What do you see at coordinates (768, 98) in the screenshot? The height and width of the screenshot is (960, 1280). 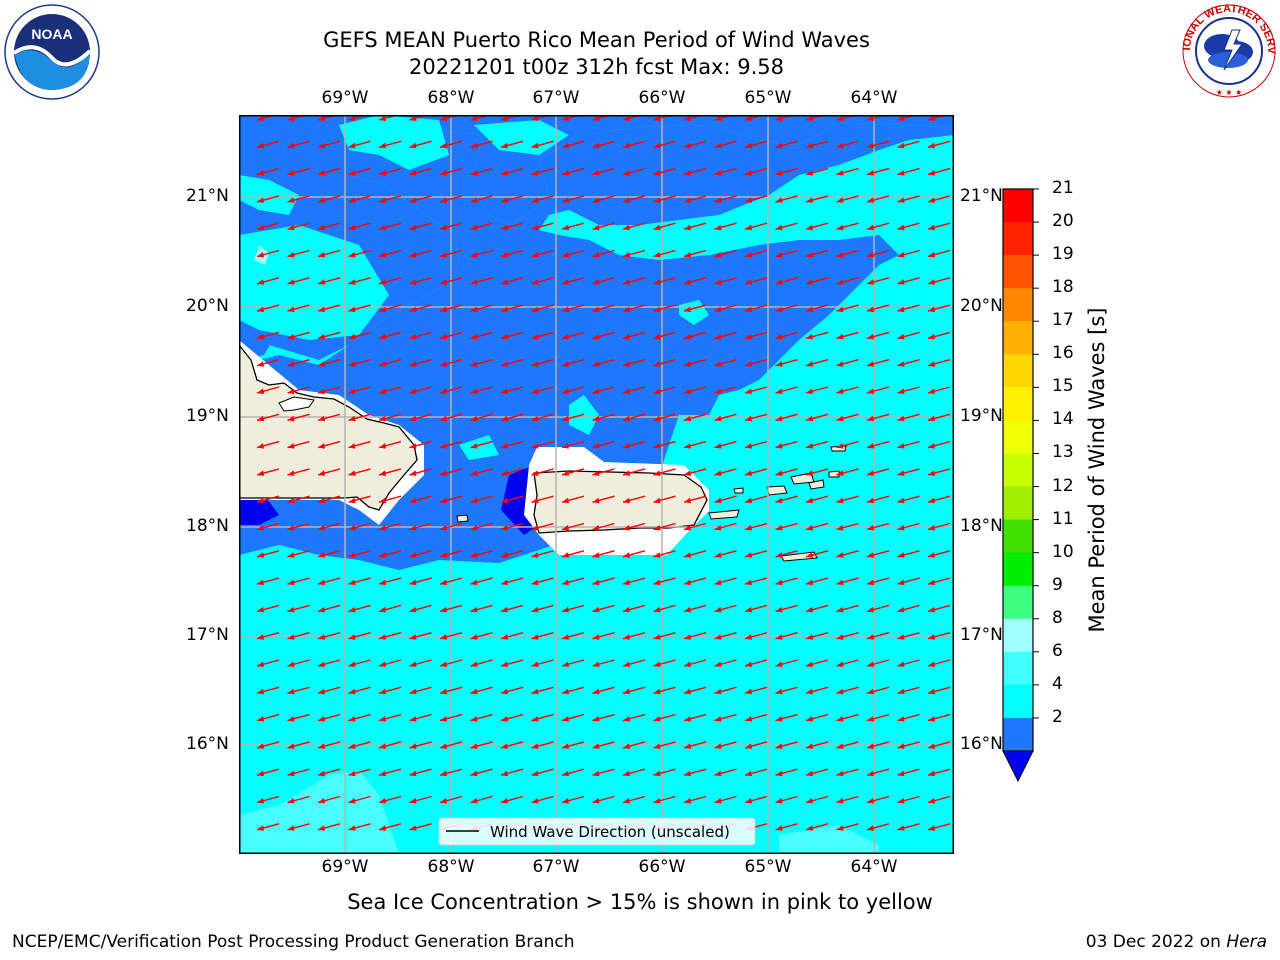 I see `lon-label-top: 65°W` at bounding box center [768, 98].